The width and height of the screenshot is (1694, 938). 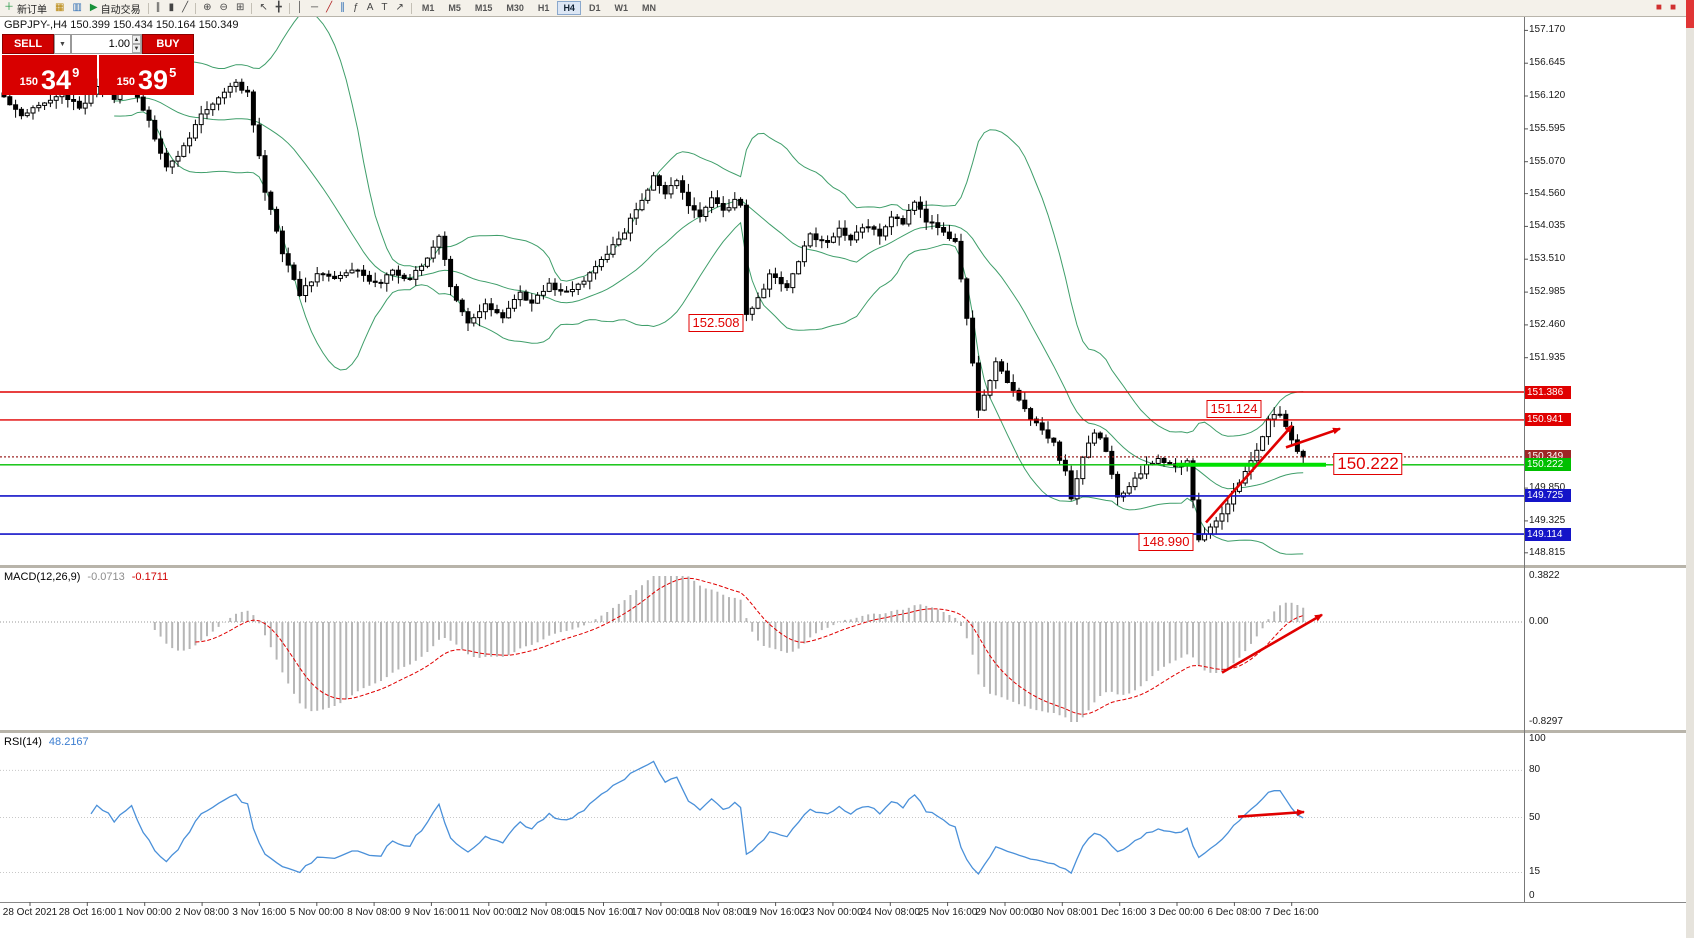 I want to click on timeframe-mn-button: MN, so click(x=648, y=8).